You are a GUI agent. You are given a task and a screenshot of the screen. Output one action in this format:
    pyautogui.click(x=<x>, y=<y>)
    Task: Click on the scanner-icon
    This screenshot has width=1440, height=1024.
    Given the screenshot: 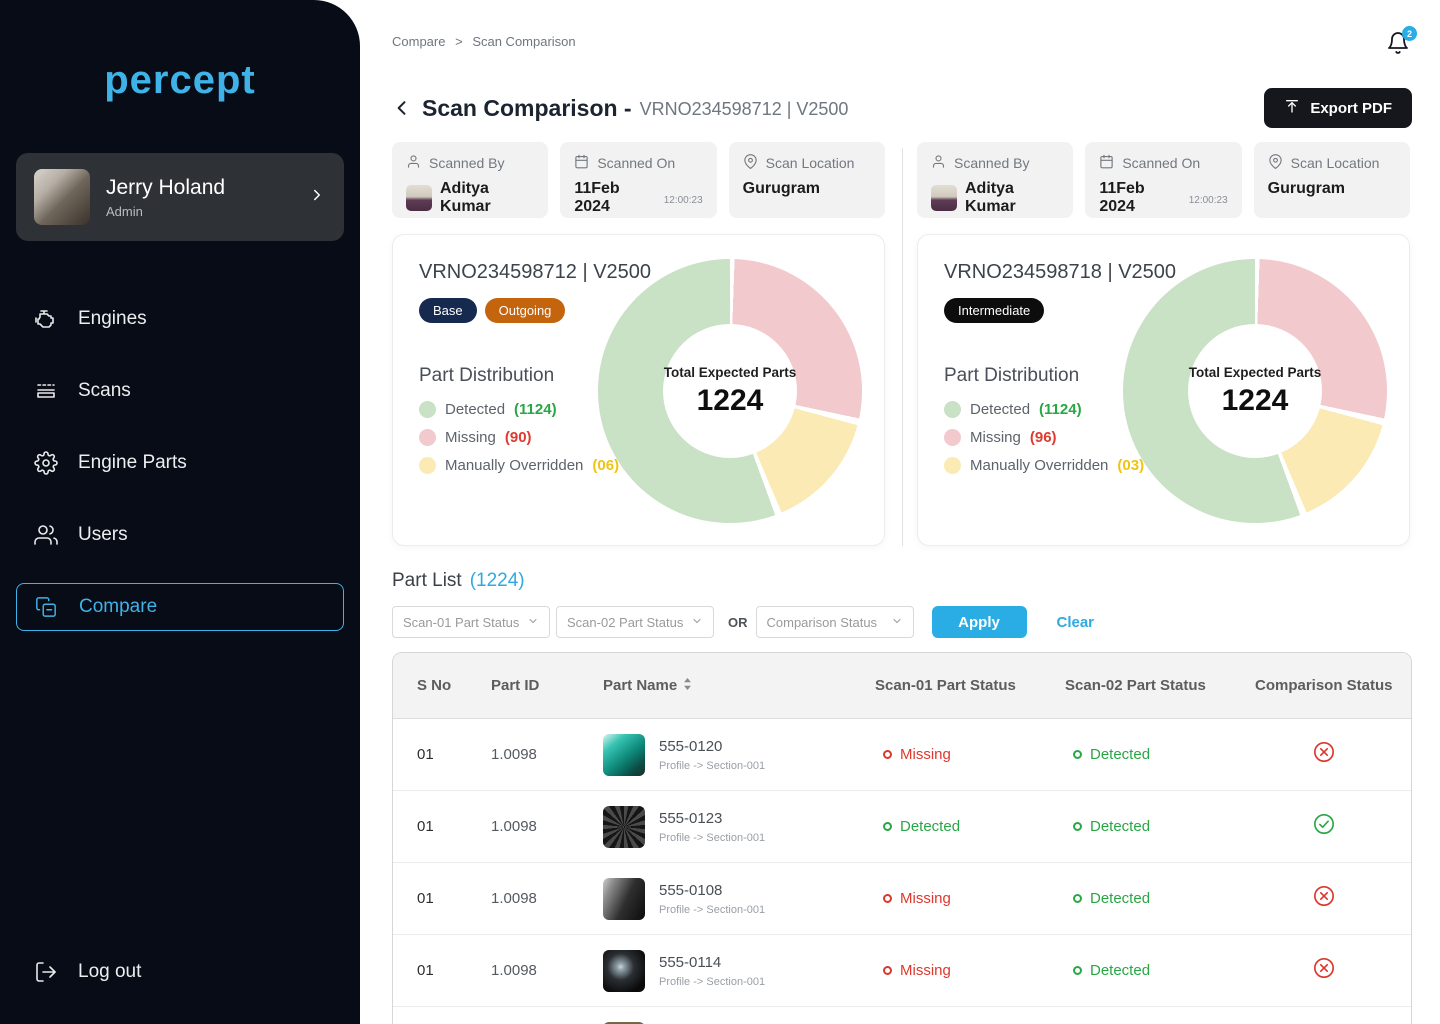 What is the action you would take?
    pyautogui.click(x=46, y=391)
    